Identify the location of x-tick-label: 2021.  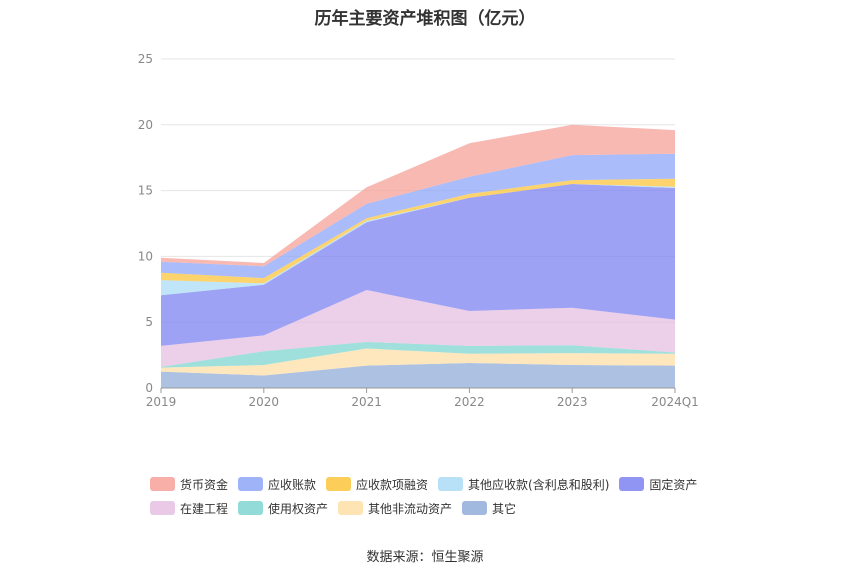
(366, 402).